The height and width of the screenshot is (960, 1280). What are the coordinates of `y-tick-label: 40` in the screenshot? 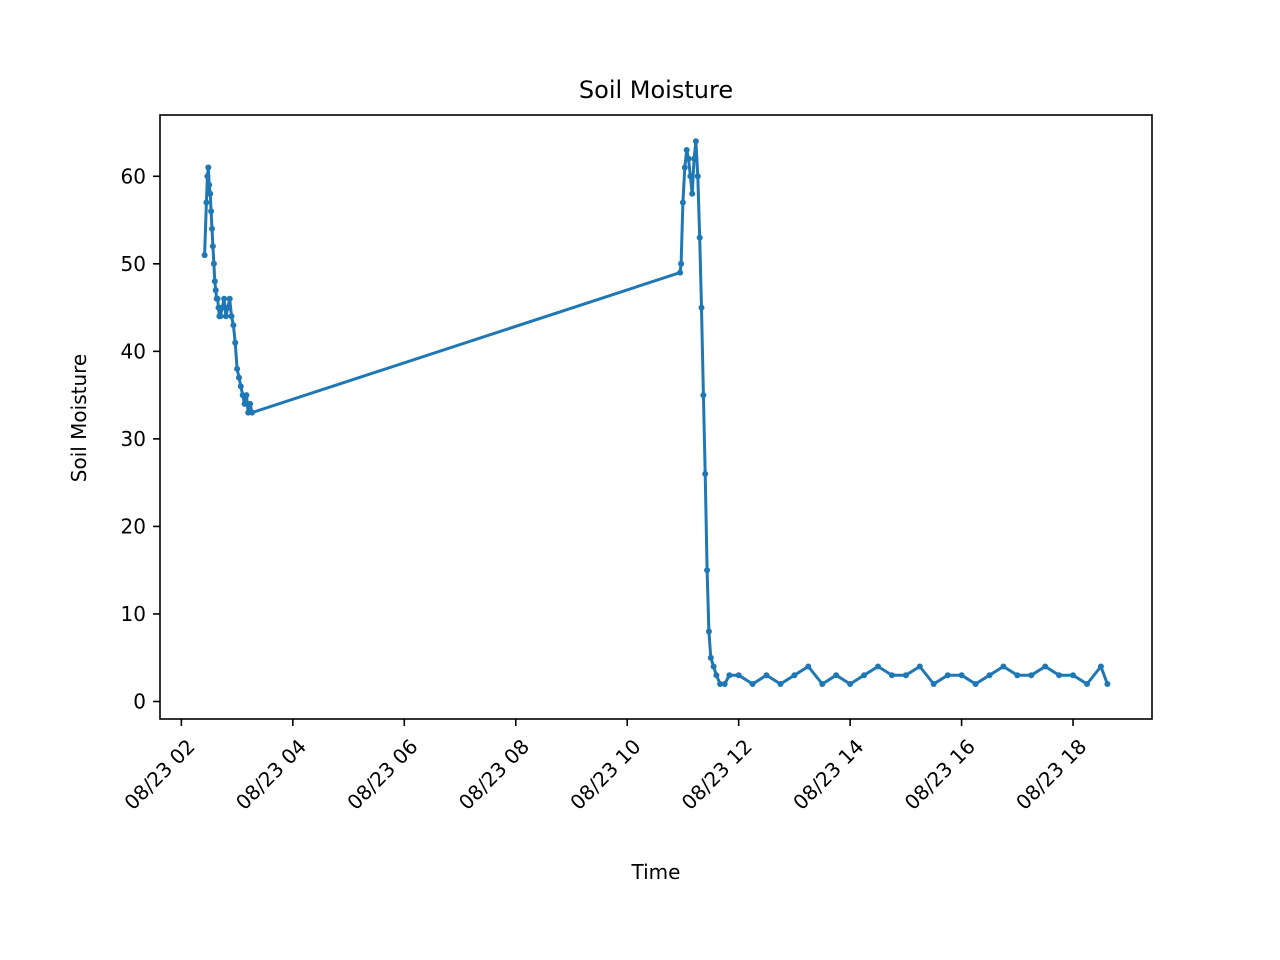 It's located at (133, 351).